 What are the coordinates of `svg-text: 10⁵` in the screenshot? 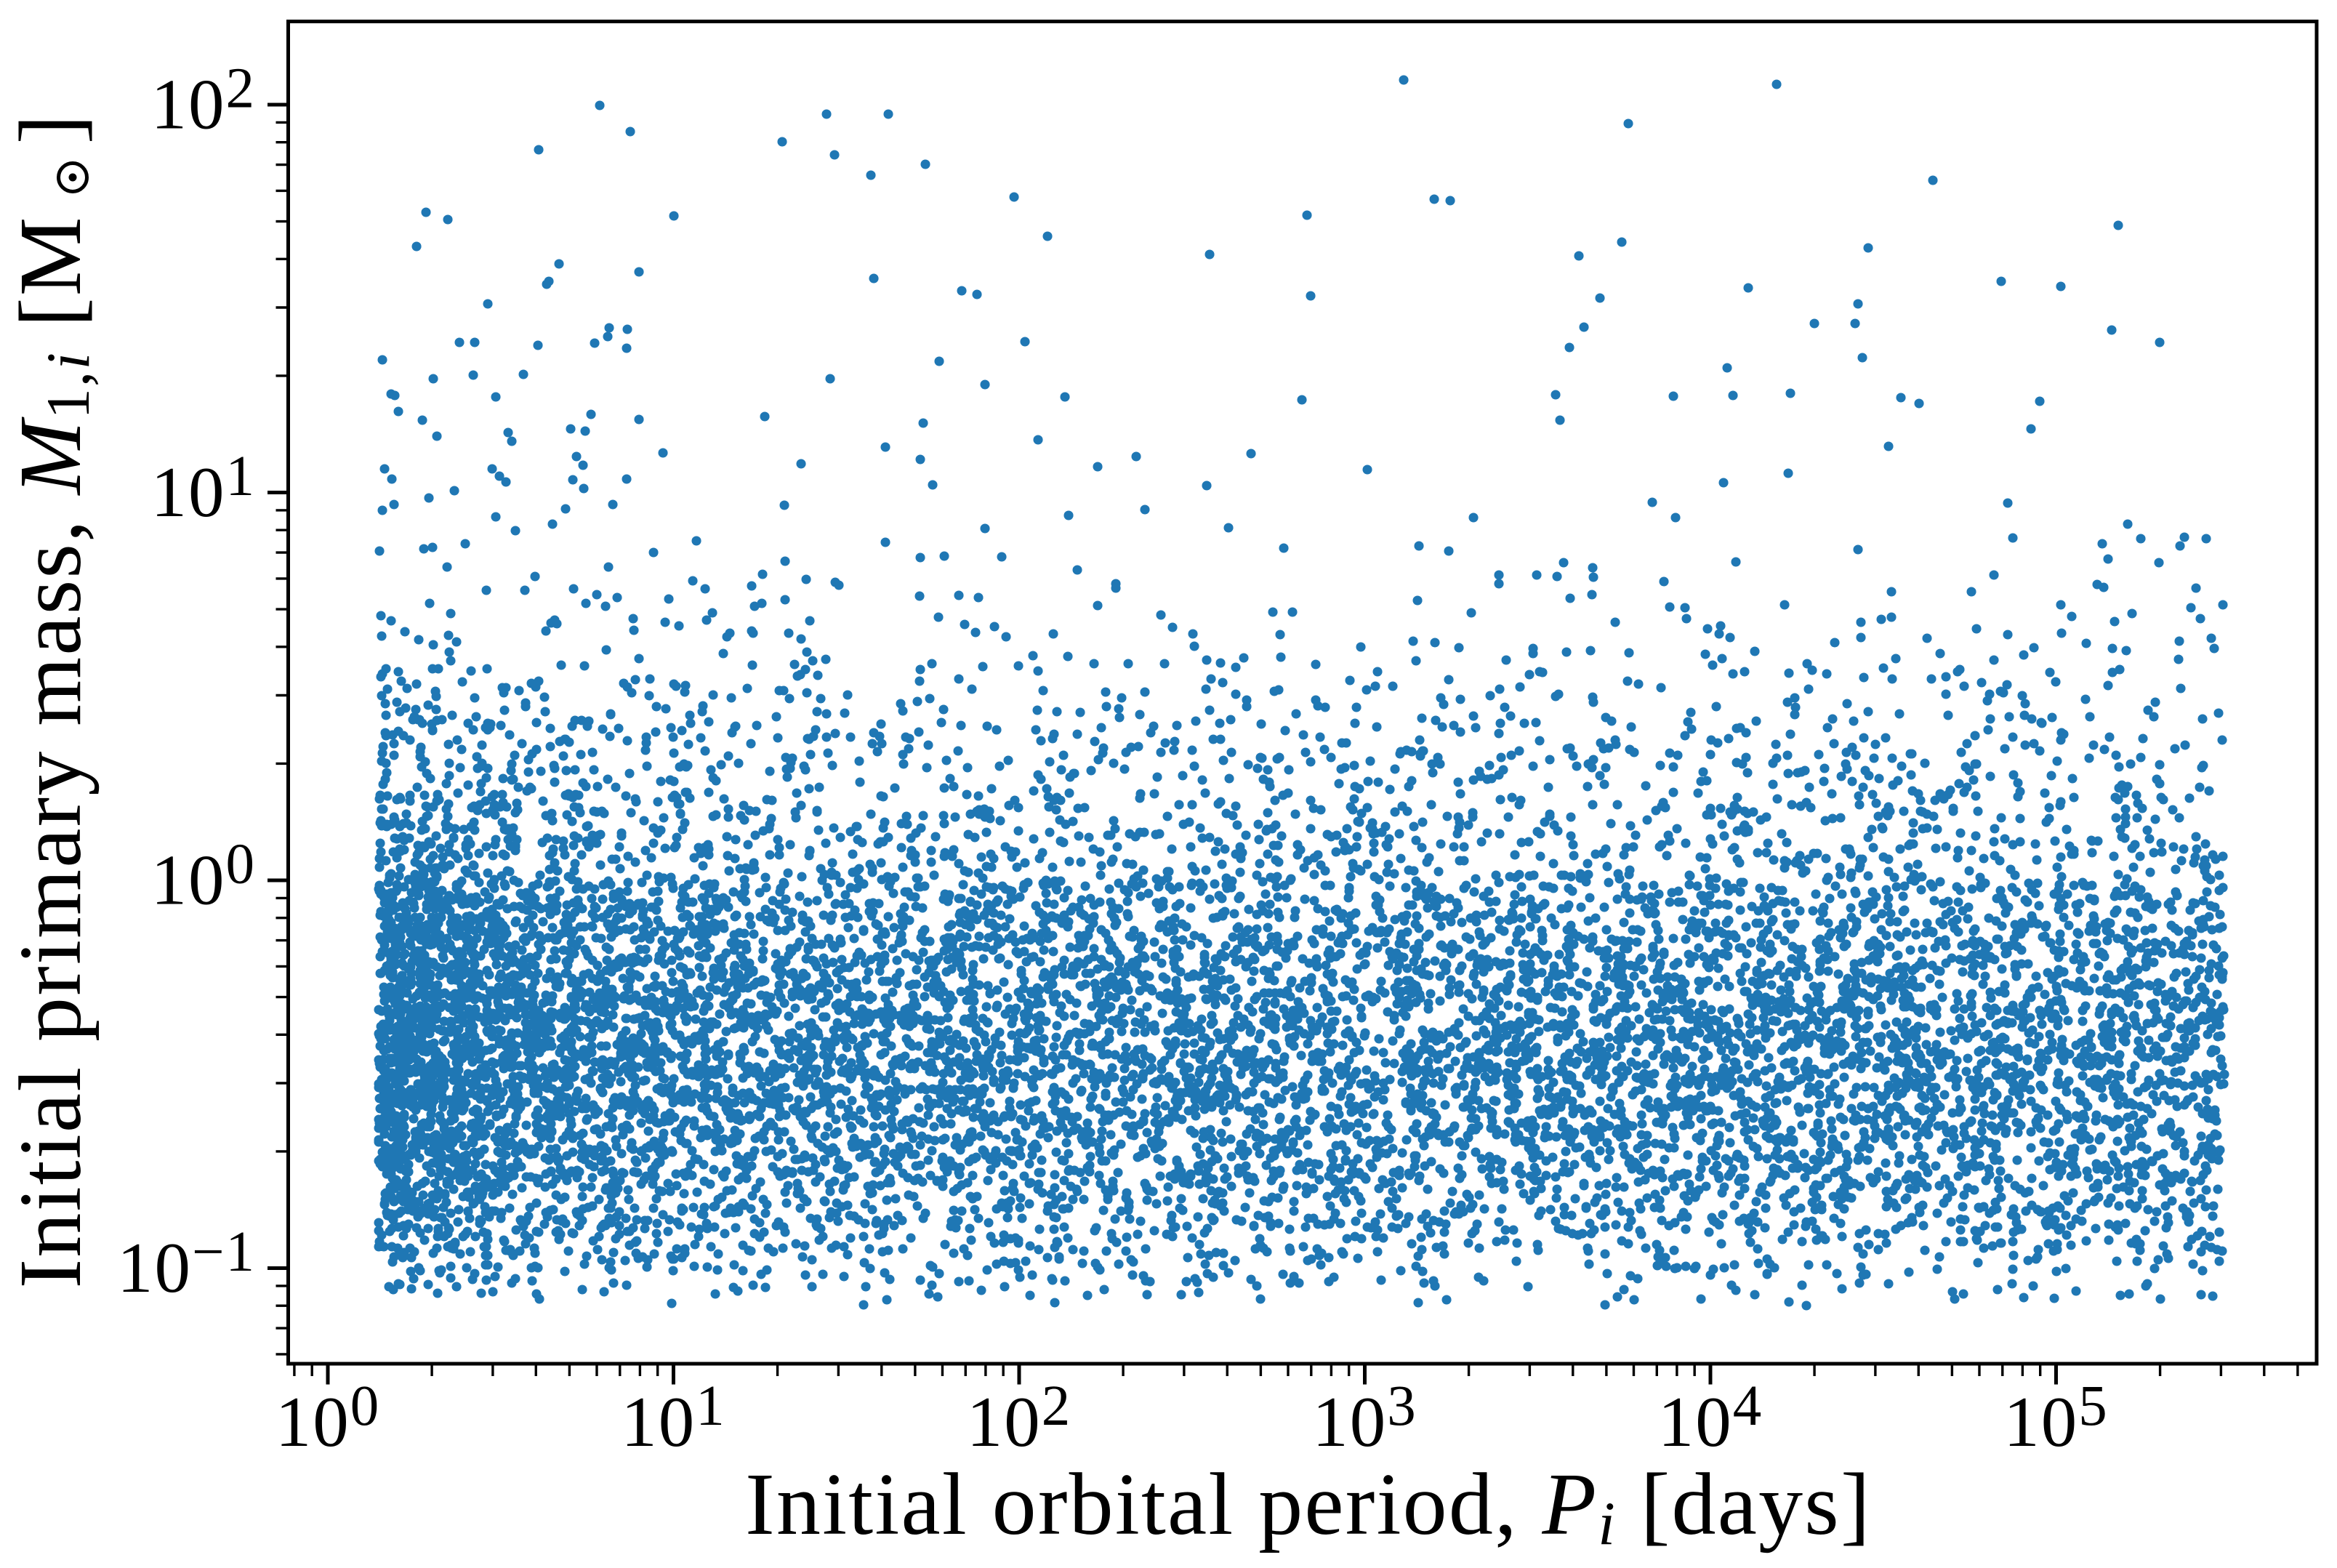 It's located at (2056, 1418).